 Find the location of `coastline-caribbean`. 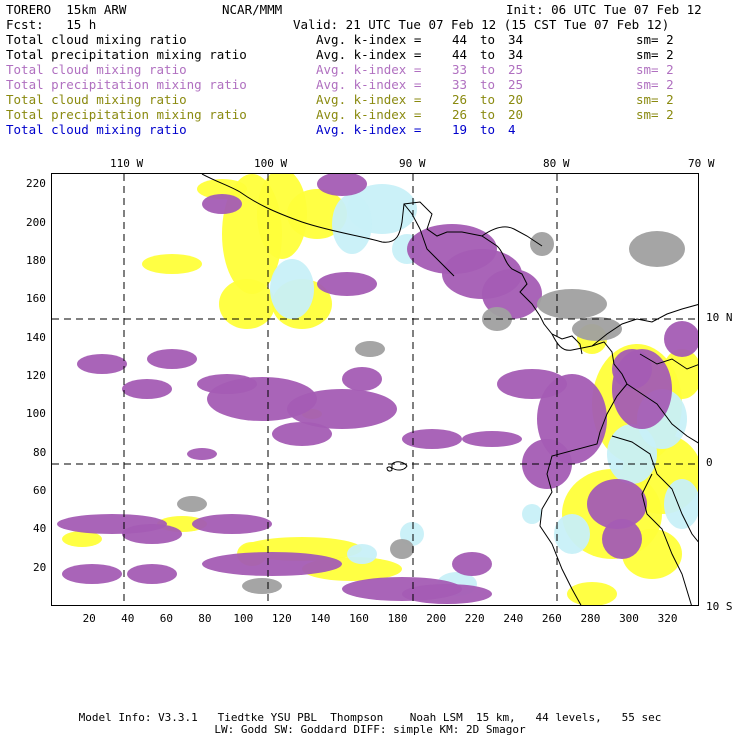

coastline-caribbean is located at coordinates (473, 225).